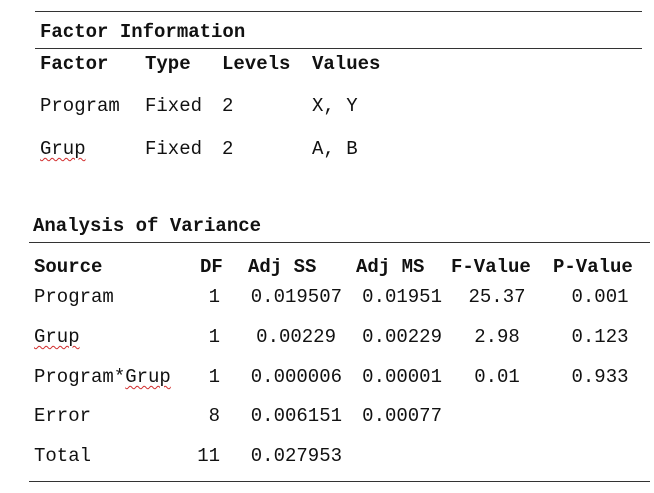 This screenshot has height=493, width=654. Describe the element at coordinates (80, 377) in the screenshot. I see `anova-cell-source-part: Program*` at that location.